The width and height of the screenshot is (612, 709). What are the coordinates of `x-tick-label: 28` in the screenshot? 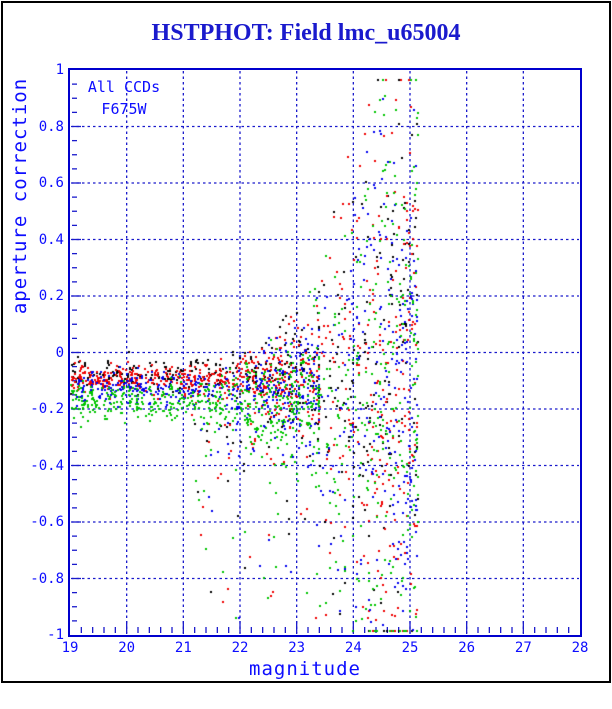 It's located at (580, 648).